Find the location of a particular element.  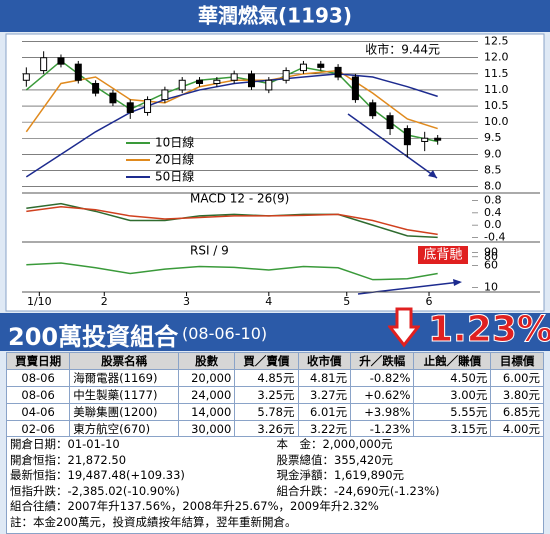

x-tick-label: 1/10 is located at coordinates (39, 301).